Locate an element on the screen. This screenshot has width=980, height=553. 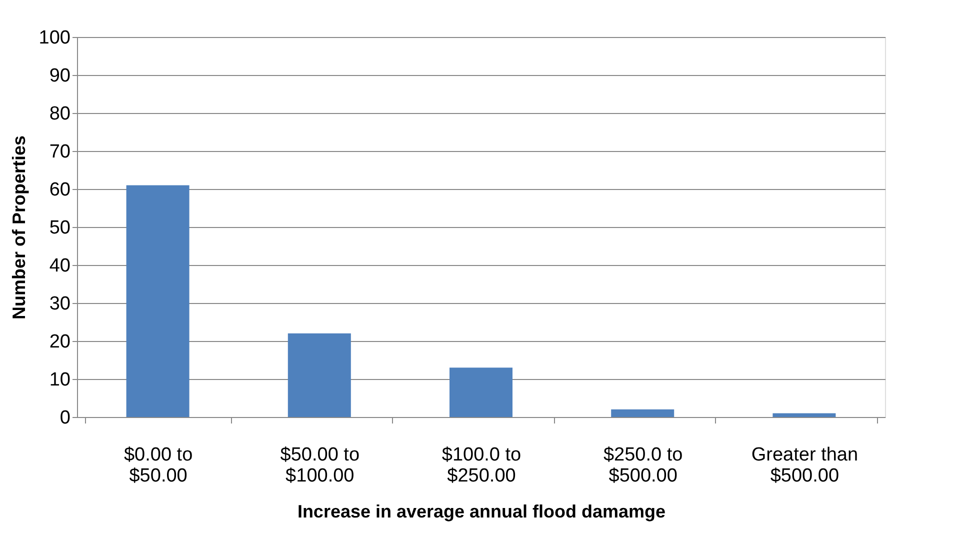
x-tick-label: Greater than $500.00 is located at coordinates (804, 465).